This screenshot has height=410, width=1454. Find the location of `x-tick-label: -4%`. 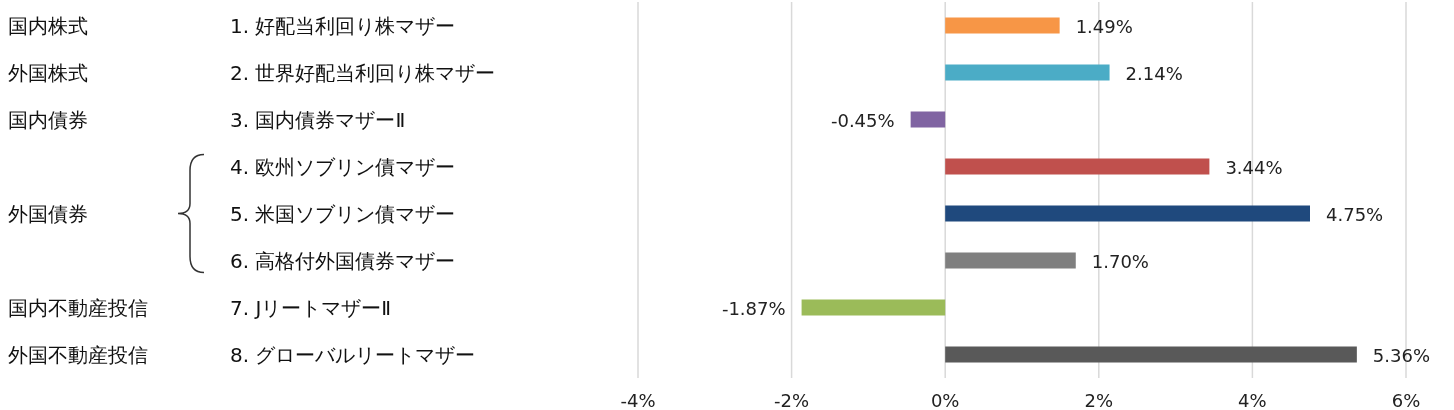

x-tick-label: -4% is located at coordinates (638, 400).